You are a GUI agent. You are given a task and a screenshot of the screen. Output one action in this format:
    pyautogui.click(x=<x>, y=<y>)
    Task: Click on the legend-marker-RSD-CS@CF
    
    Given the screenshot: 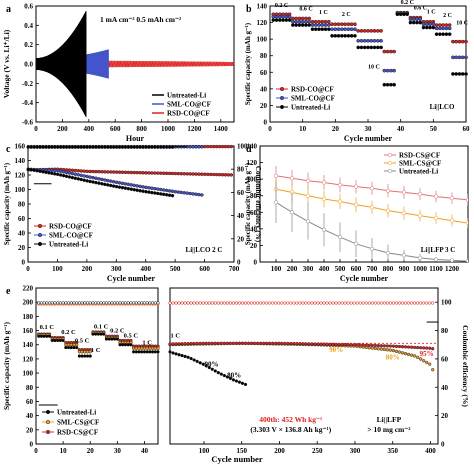 What is the action you would take?
    pyautogui.click(x=390, y=155)
    